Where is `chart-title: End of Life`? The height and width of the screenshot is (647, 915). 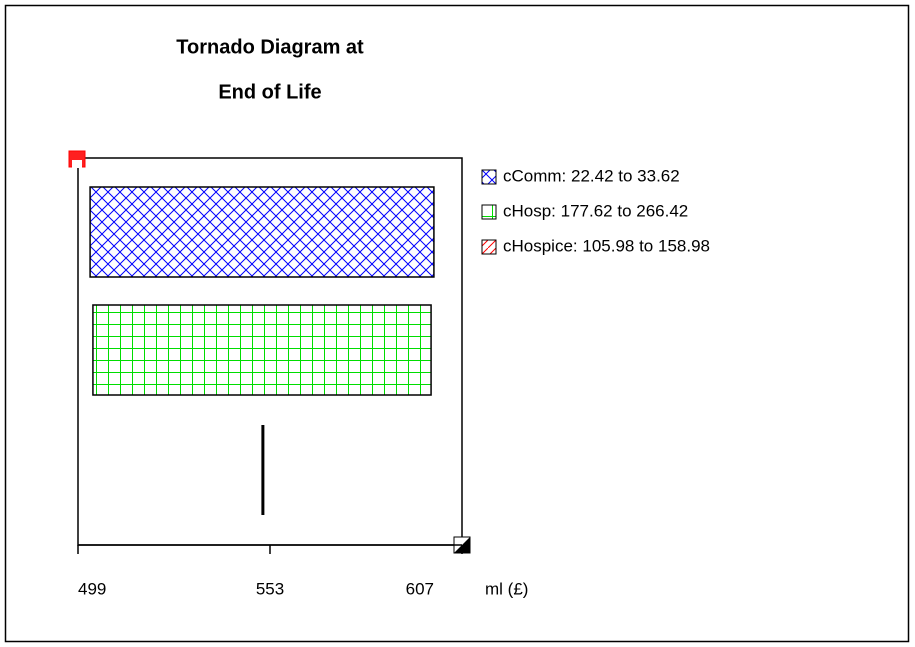 chart-title: End of Life is located at coordinates (269, 92).